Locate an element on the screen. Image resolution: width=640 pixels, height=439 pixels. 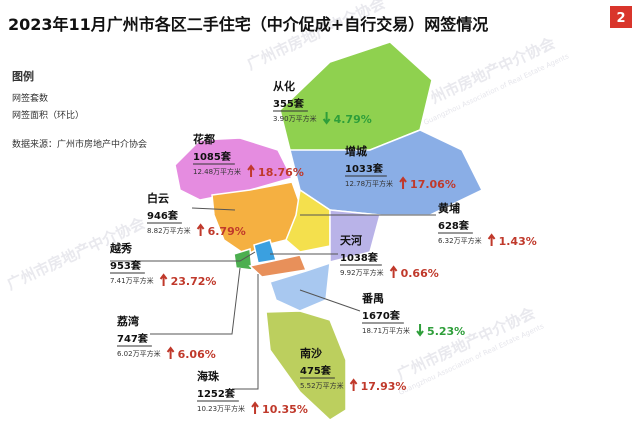
district-name: 越秀 is located at coordinates (120, 248).